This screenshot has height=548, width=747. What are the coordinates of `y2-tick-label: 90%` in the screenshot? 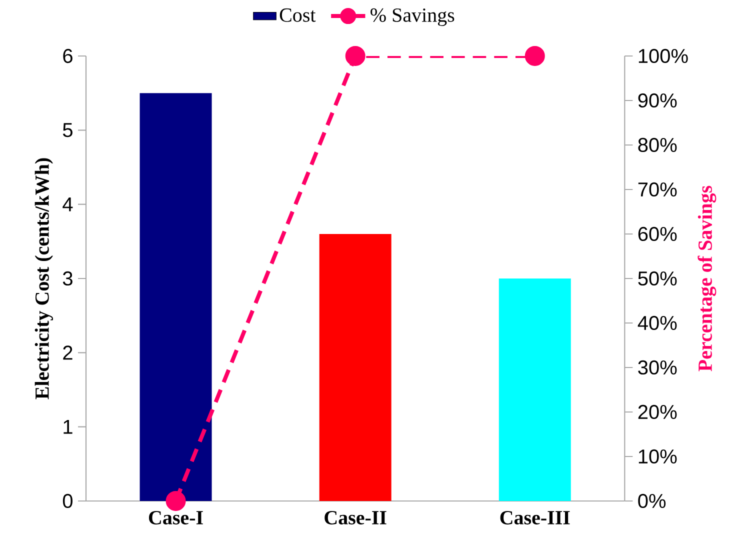 It's located at (657, 100).